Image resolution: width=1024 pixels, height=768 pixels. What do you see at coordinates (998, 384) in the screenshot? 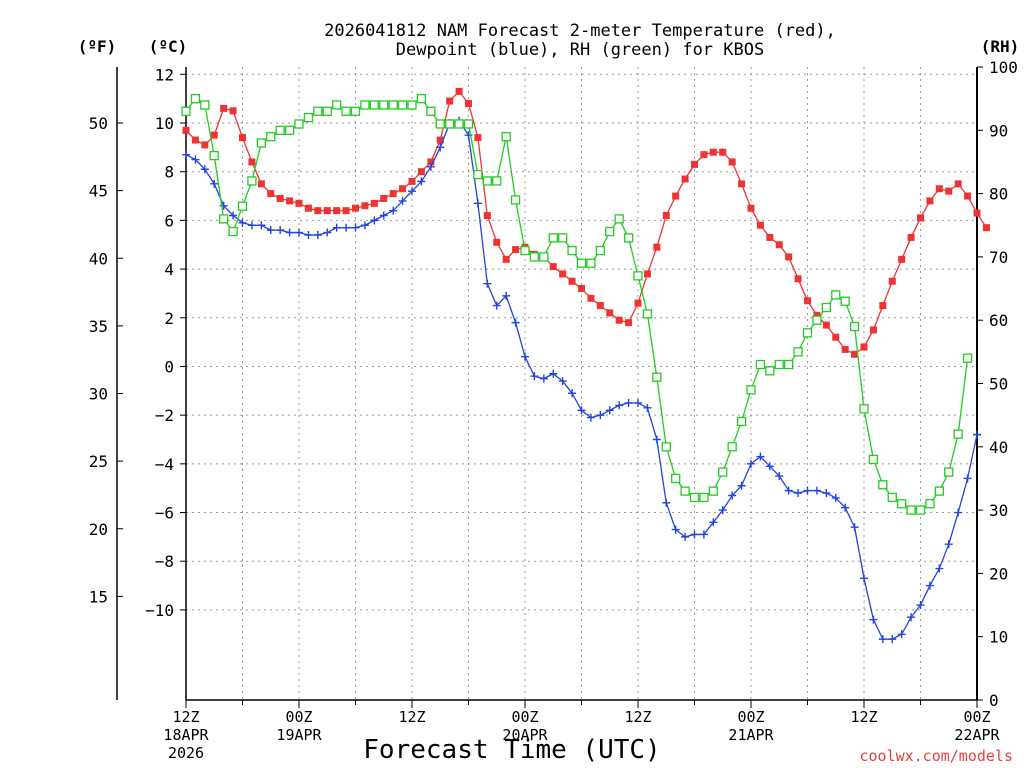
I see `rh-tick-label: 50` at bounding box center [998, 384].